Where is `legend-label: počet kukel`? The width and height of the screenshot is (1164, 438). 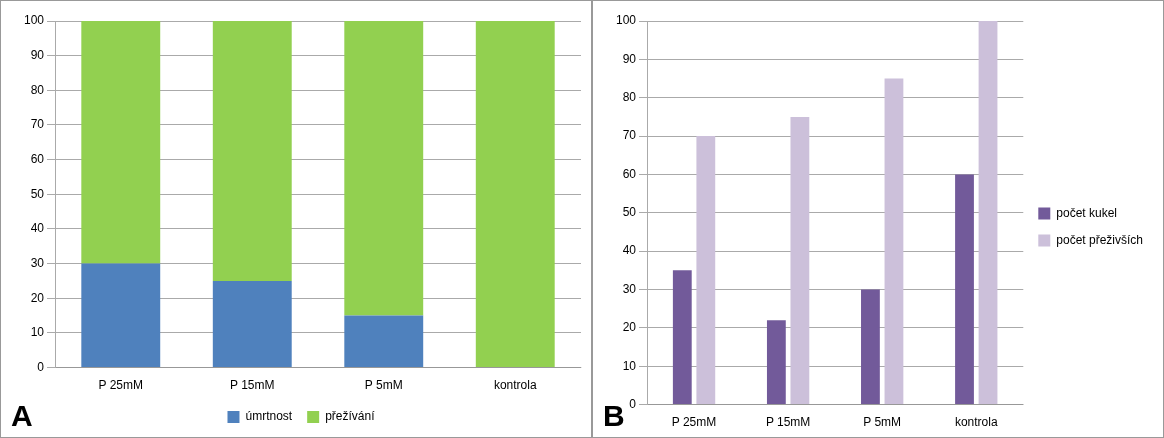 legend-label: počet kukel is located at coordinates (1086, 212).